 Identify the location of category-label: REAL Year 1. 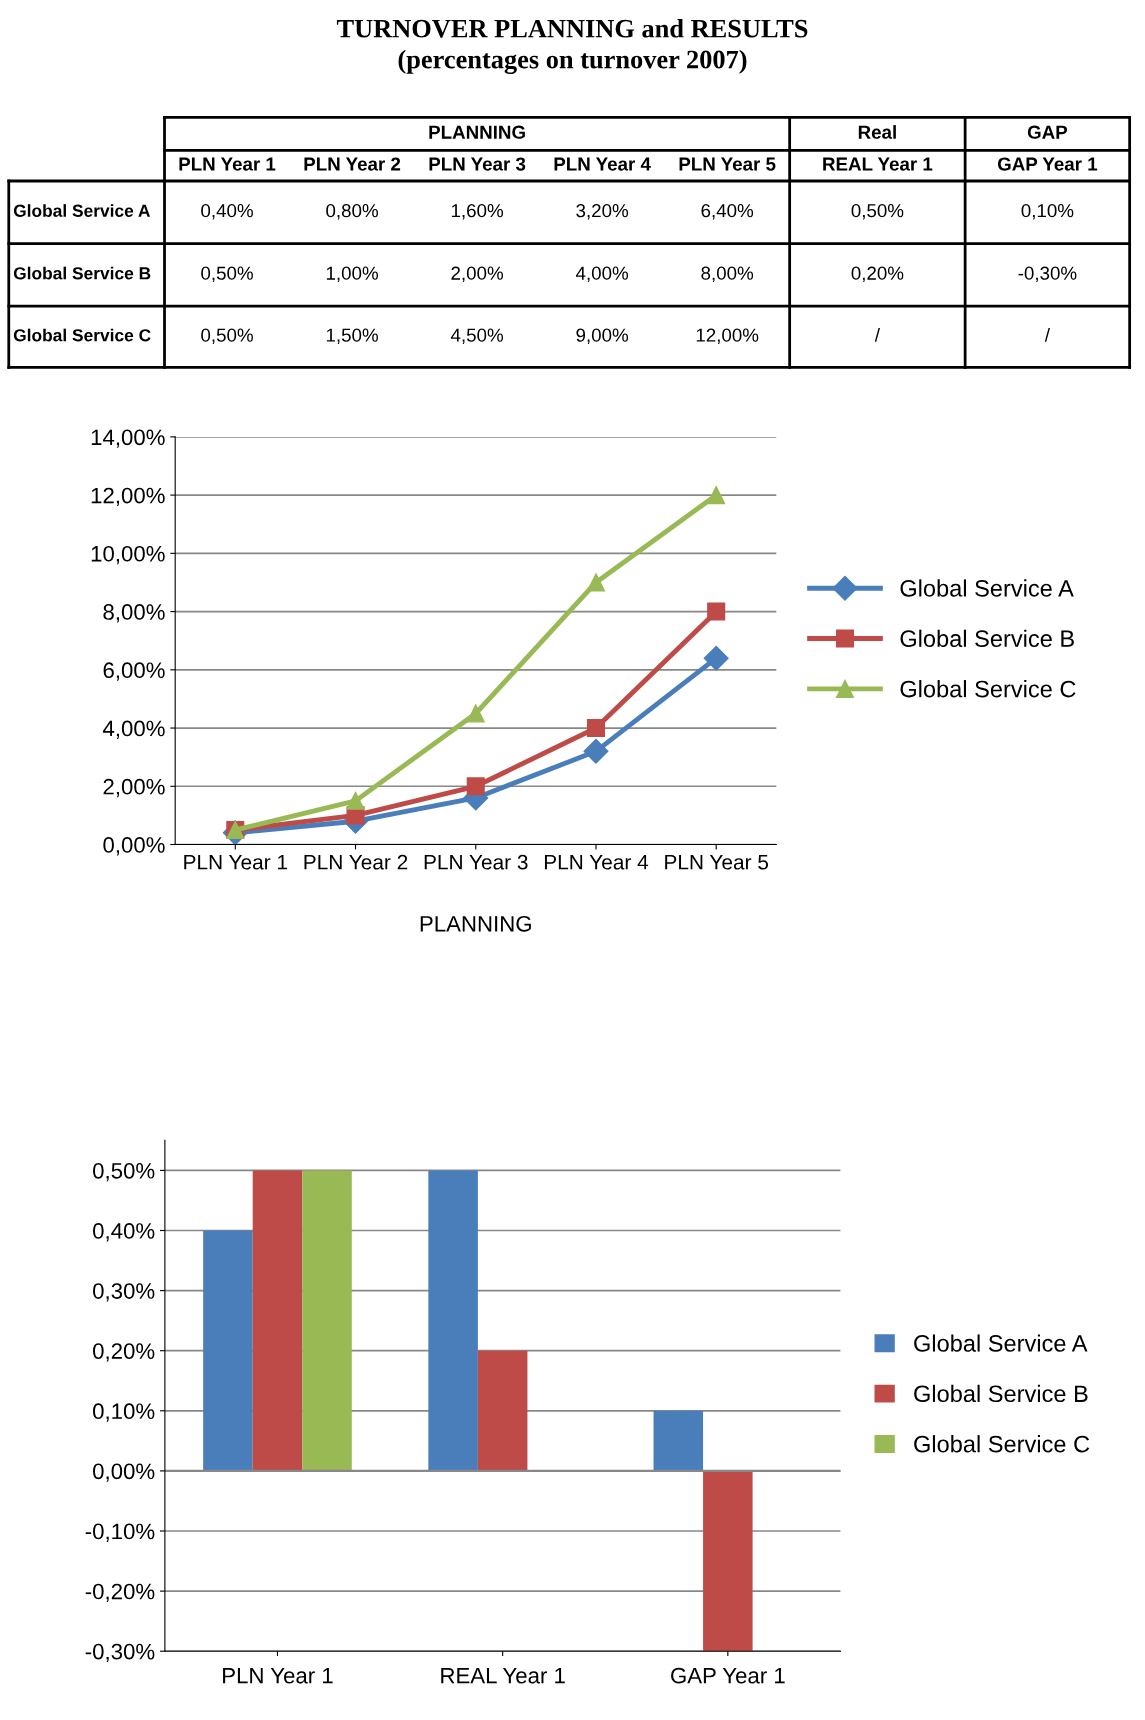
(878, 164).